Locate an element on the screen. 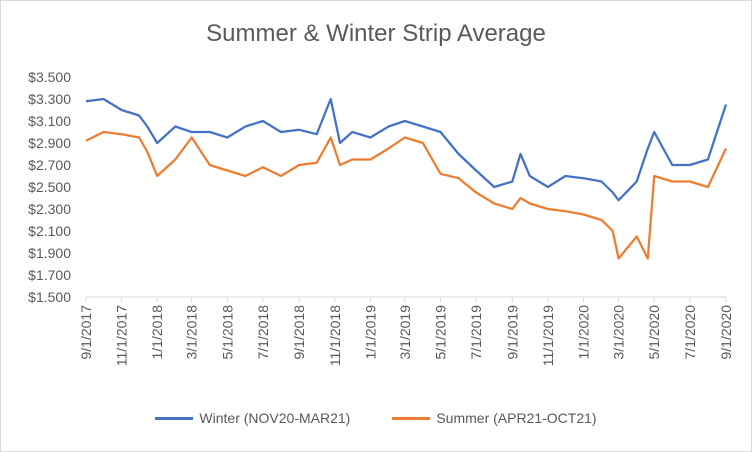 This screenshot has height=452, width=752. x-tick-label: 7/1/2018 is located at coordinates (263, 332).